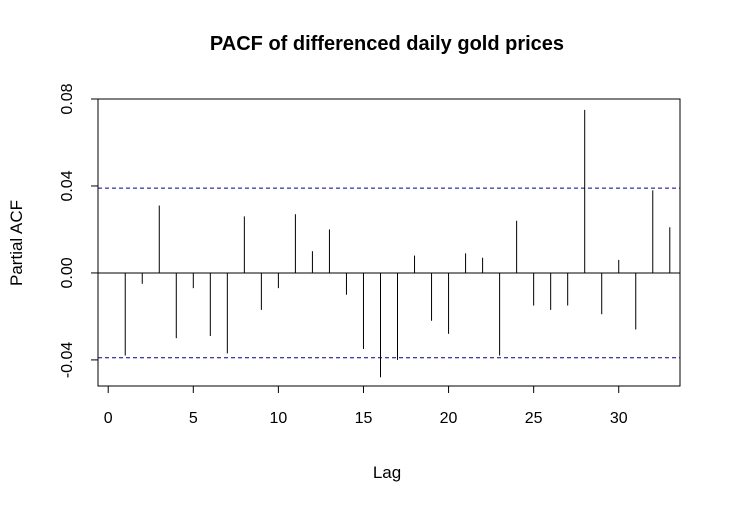 The height and width of the screenshot is (510, 730). Describe the element at coordinates (619, 418) in the screenshot. I see `x-tick-label: 30` at that location.